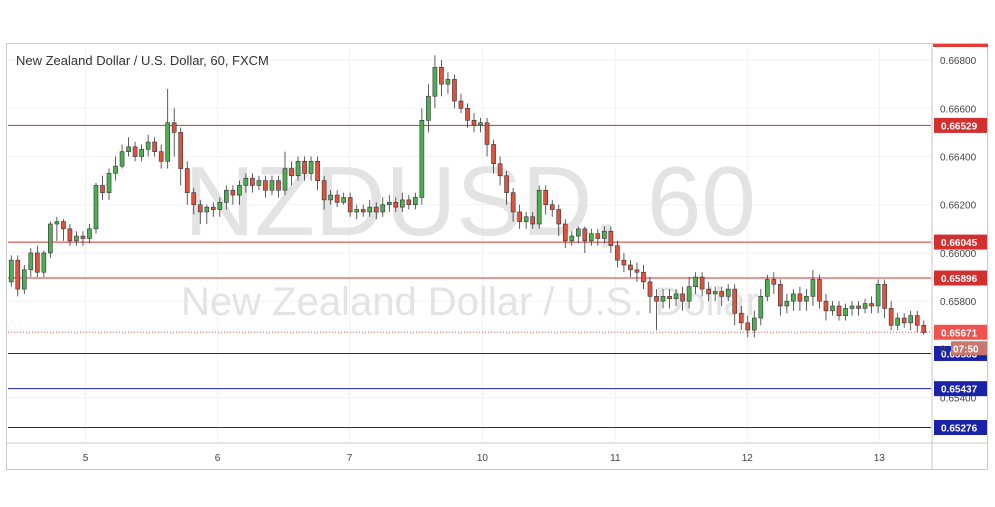  What do you see at coordinates (86, 458) in the screenshot?
I see `x-tick-label: 5` at bounding box center [86, 458].